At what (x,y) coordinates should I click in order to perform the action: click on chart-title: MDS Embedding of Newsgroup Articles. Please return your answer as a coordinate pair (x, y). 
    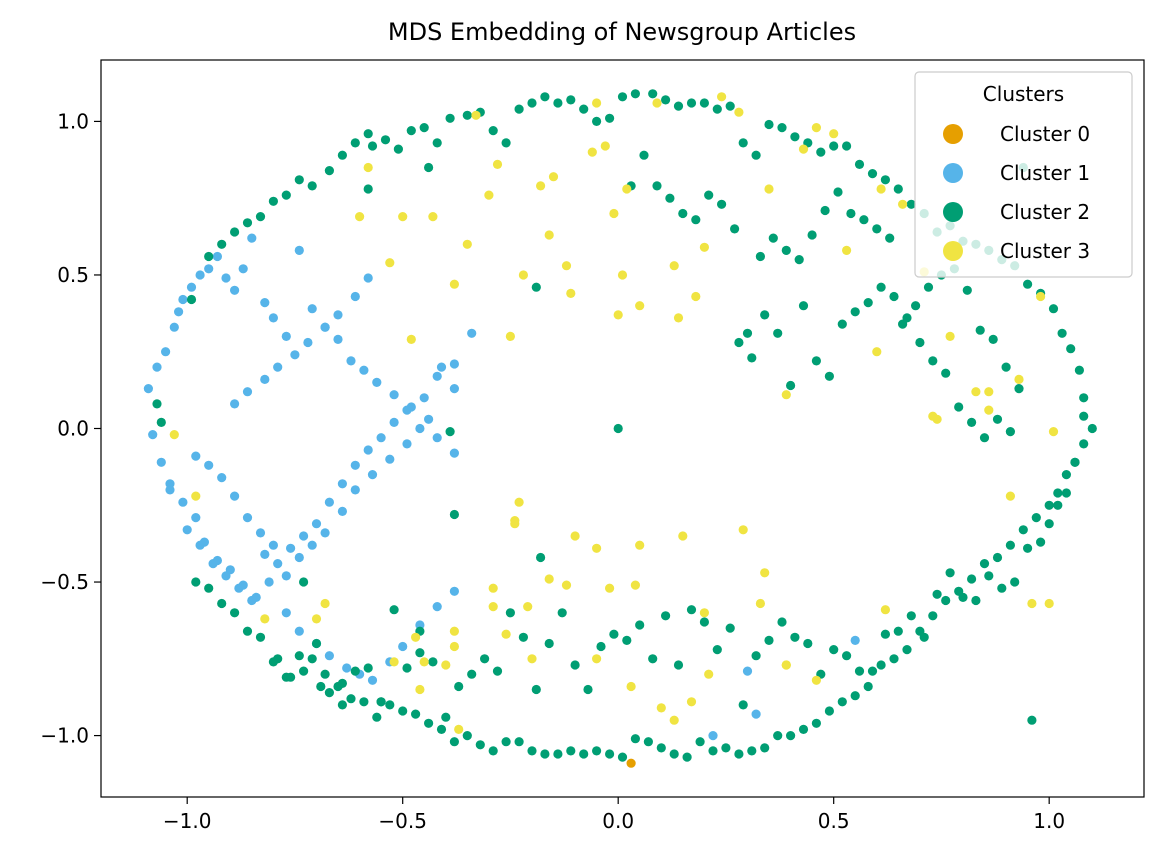
    Looking at the image, I should click on (622, 32).